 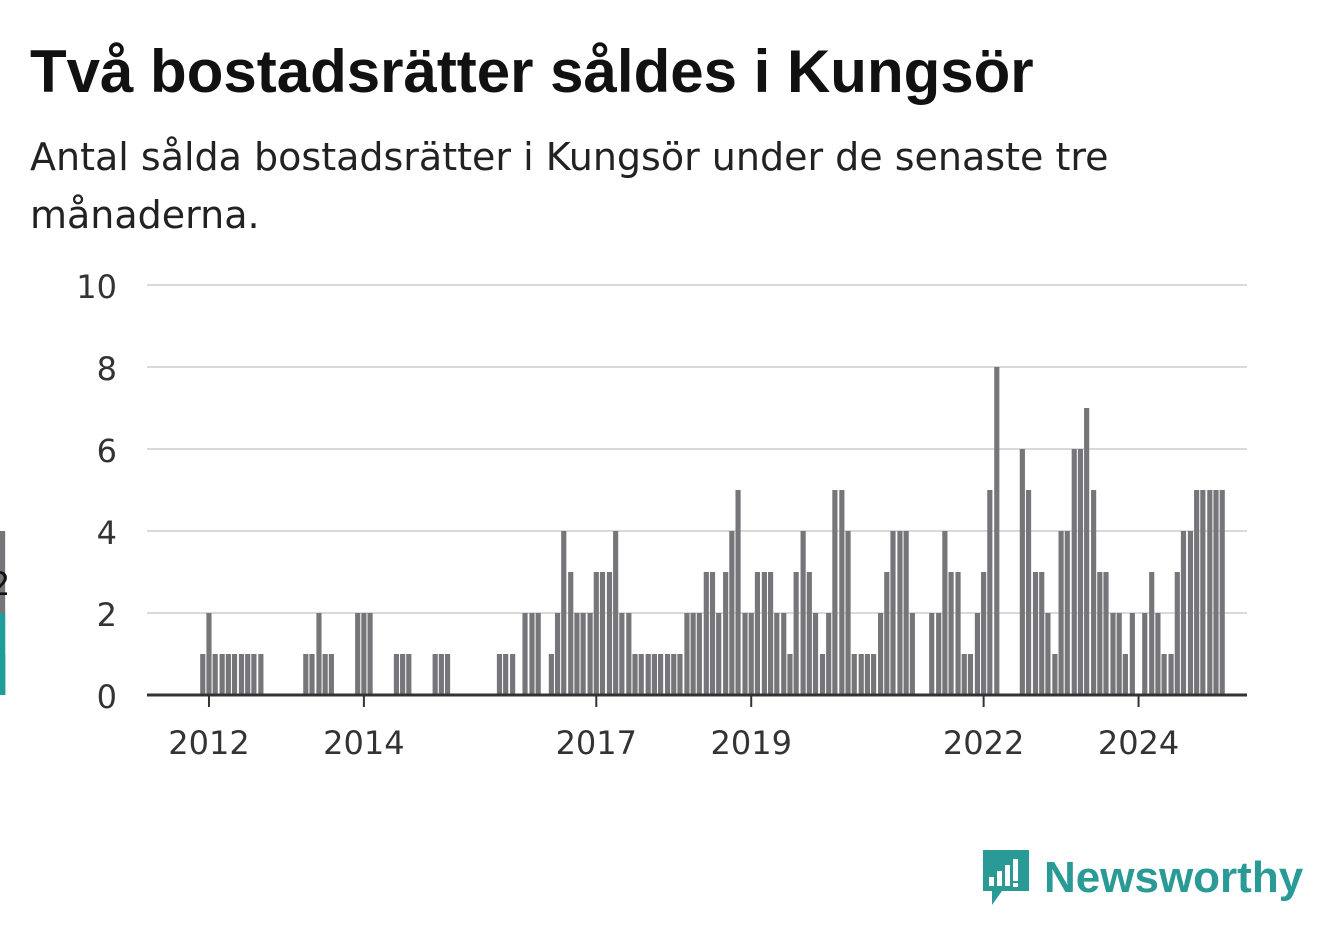 What do you see at coordinates (5, 584) in the screenshot?
I see `latest-value-label: 2` at bounding box center [5, 584].